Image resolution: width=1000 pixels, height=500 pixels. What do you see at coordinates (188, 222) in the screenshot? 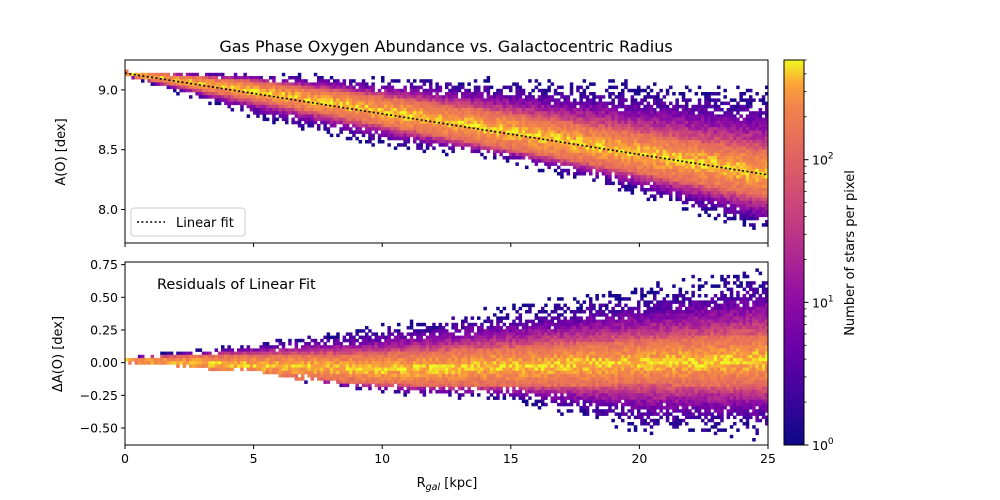
I see `legend: Linear fit` at bounding box center [188, 222].